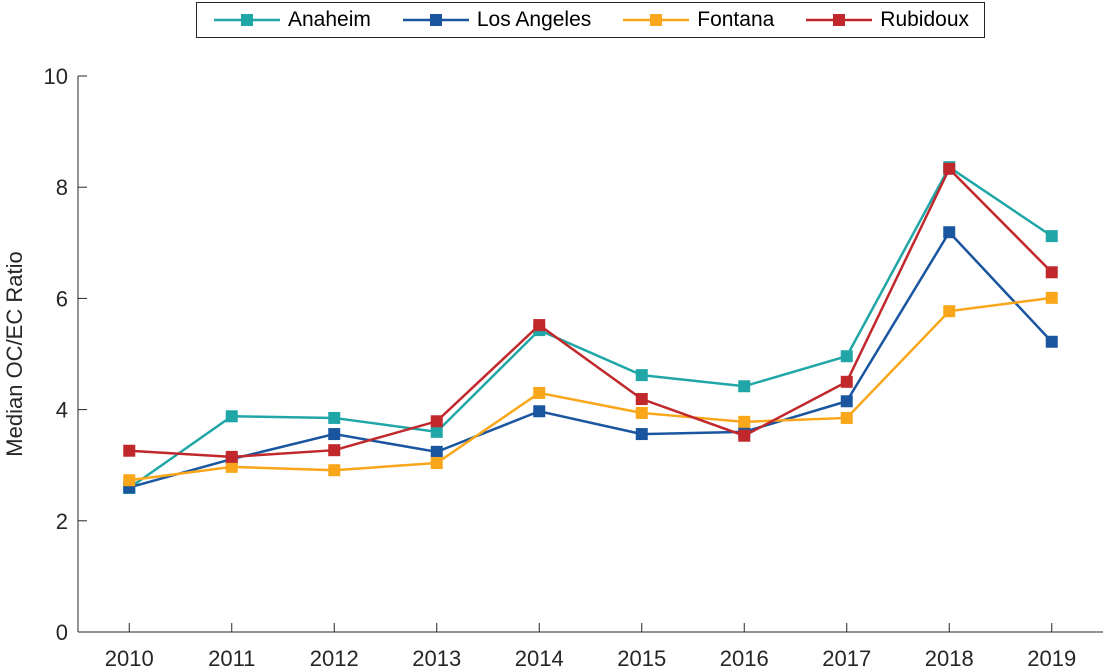  I want to click on x-tick-label: 2016, so click(744, 658).